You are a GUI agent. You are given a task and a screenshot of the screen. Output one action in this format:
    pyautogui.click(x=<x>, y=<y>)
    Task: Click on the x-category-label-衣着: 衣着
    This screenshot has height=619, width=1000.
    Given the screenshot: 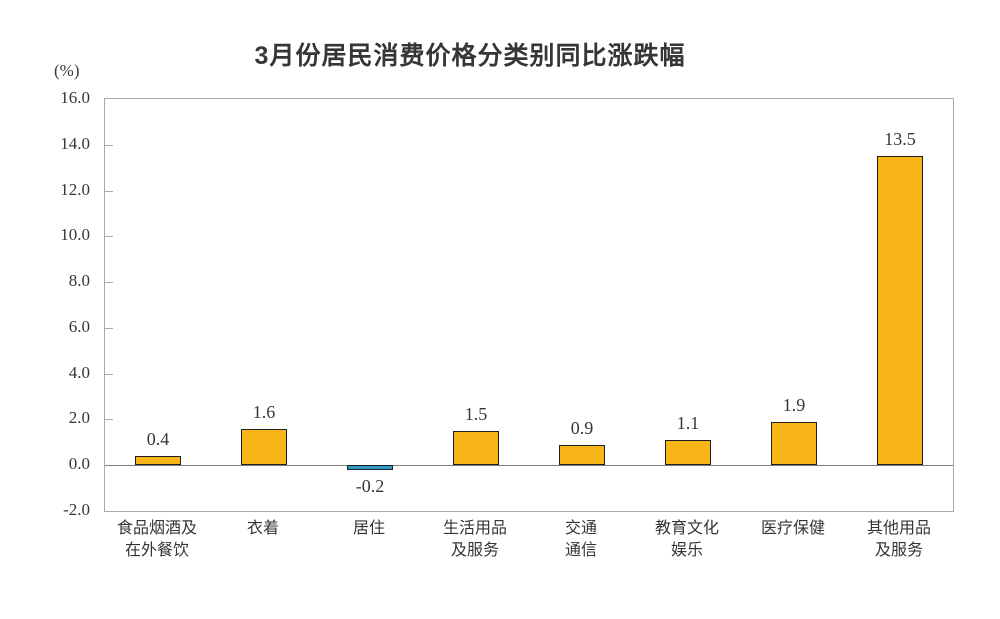 What is the action you would take?
    pyautogui.click(x=263, y=540)
    